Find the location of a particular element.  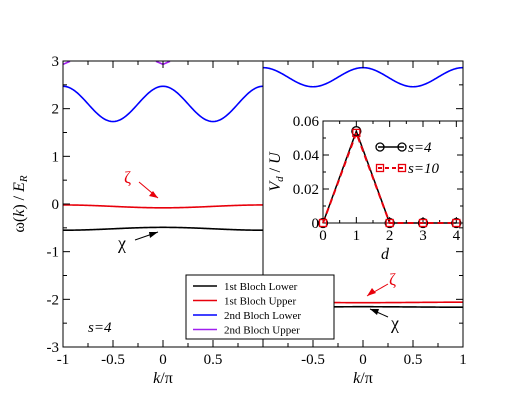

left-panel-ytick-label: 3 is located at coordinates (56, 62).